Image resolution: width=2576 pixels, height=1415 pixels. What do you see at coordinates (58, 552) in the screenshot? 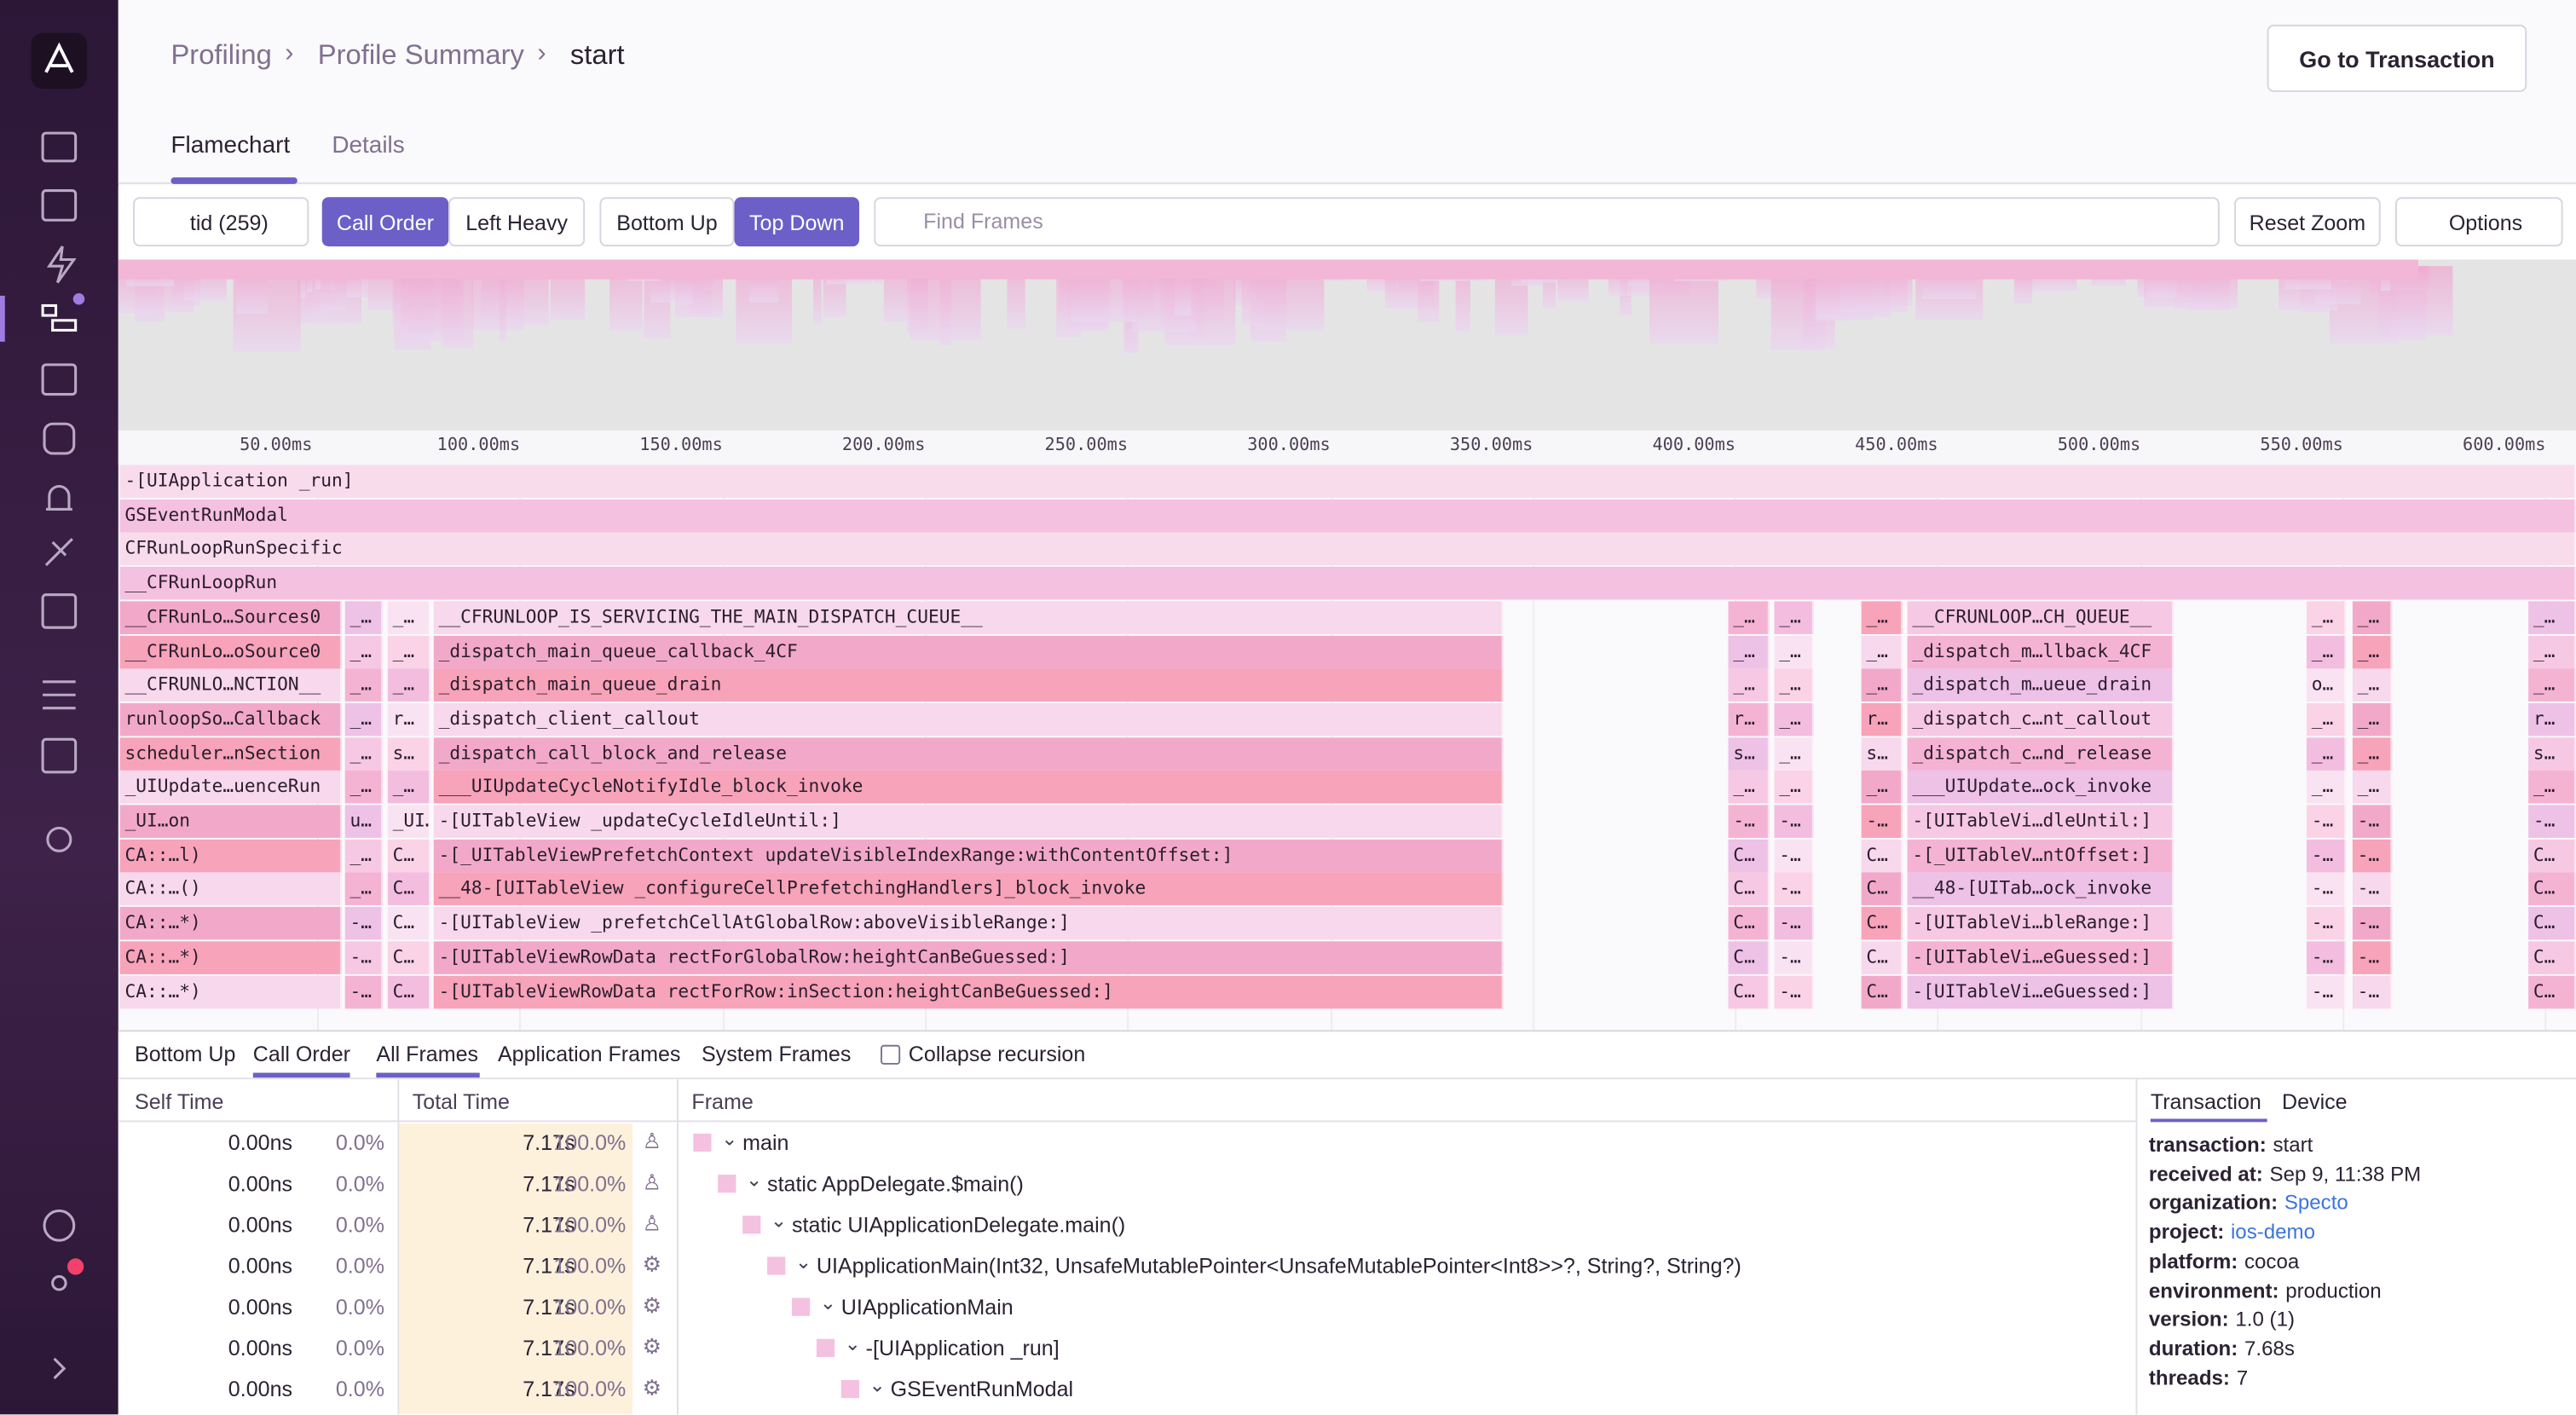
I see `nav-discover` at bounding box center [58, 552].